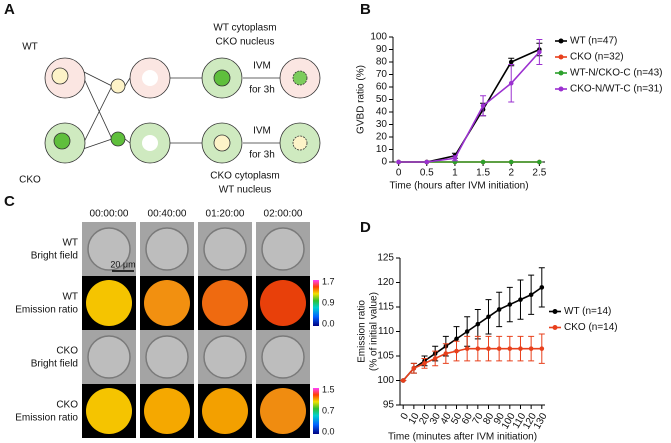 This screenshot has height=443, width=671. Describe the element at coordinates (446, 419) in the screenshot. I see `x-tick-label: 40` at that location.